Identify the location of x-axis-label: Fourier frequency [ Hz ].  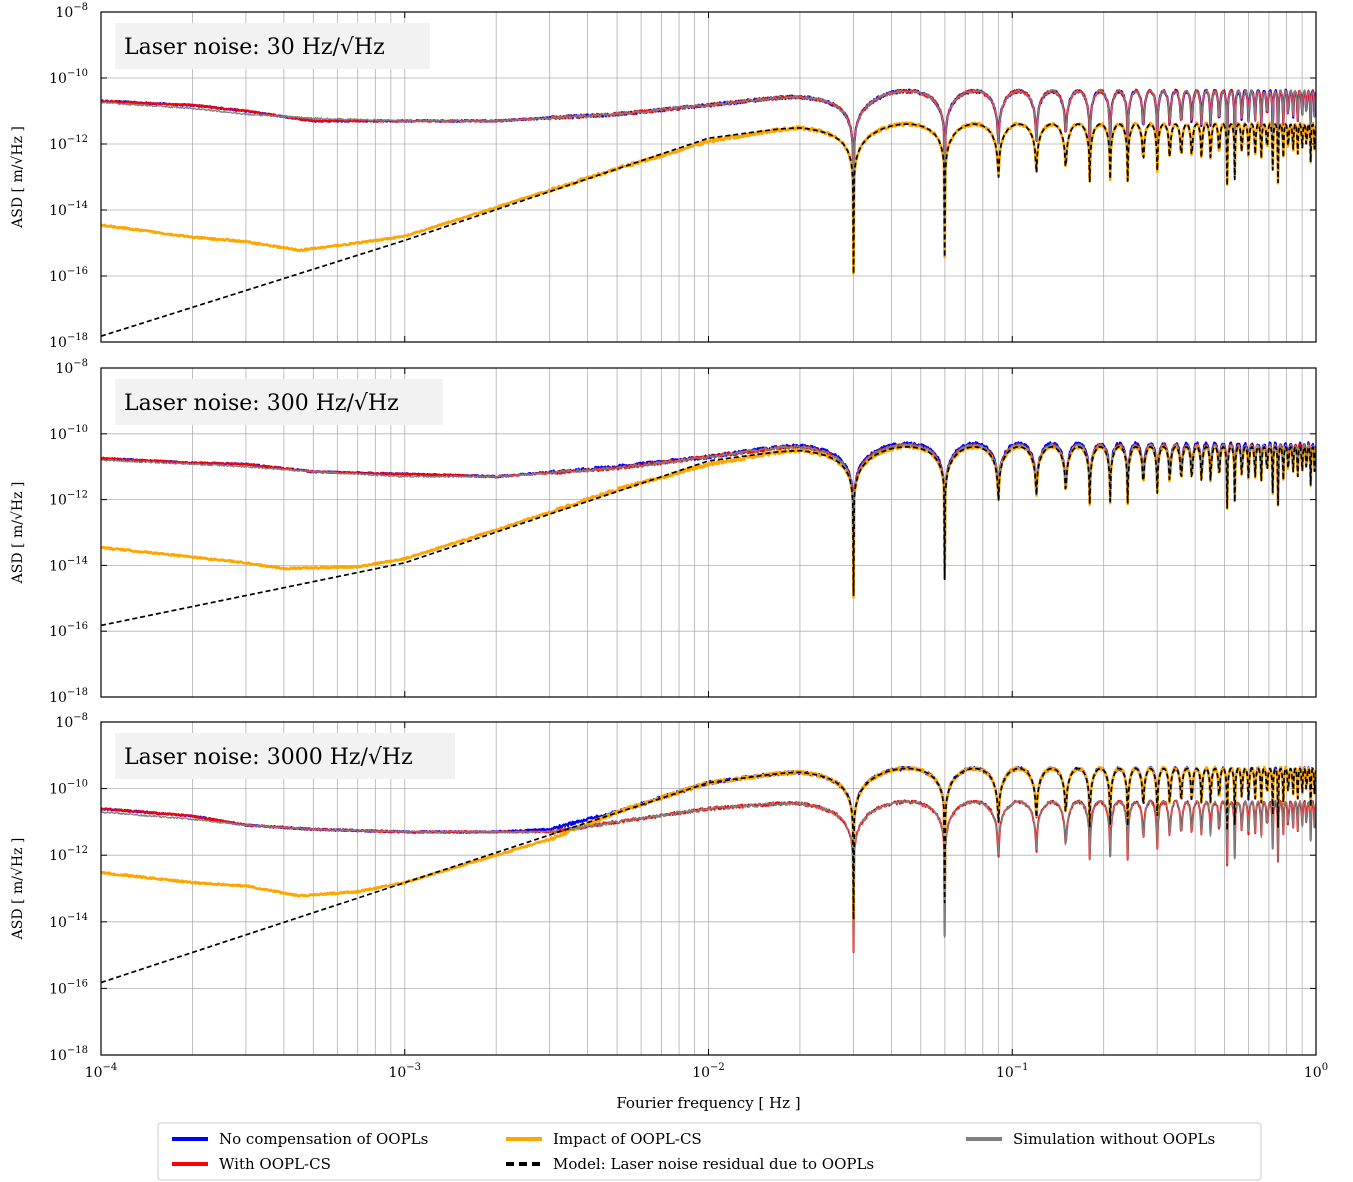
(708, 1103).